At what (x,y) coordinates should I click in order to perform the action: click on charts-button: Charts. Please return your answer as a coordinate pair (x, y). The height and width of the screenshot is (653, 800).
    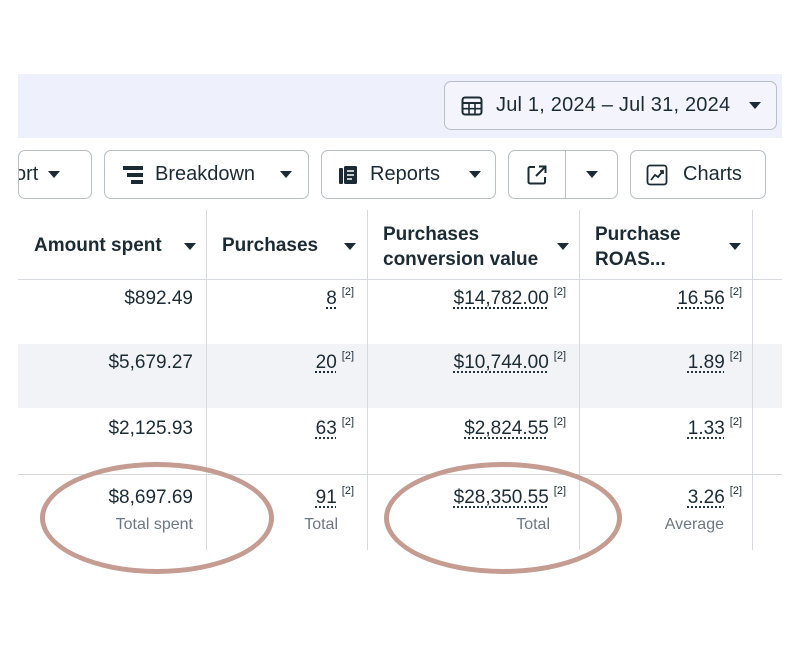
    Looking at the image, I should click on (698, 174).